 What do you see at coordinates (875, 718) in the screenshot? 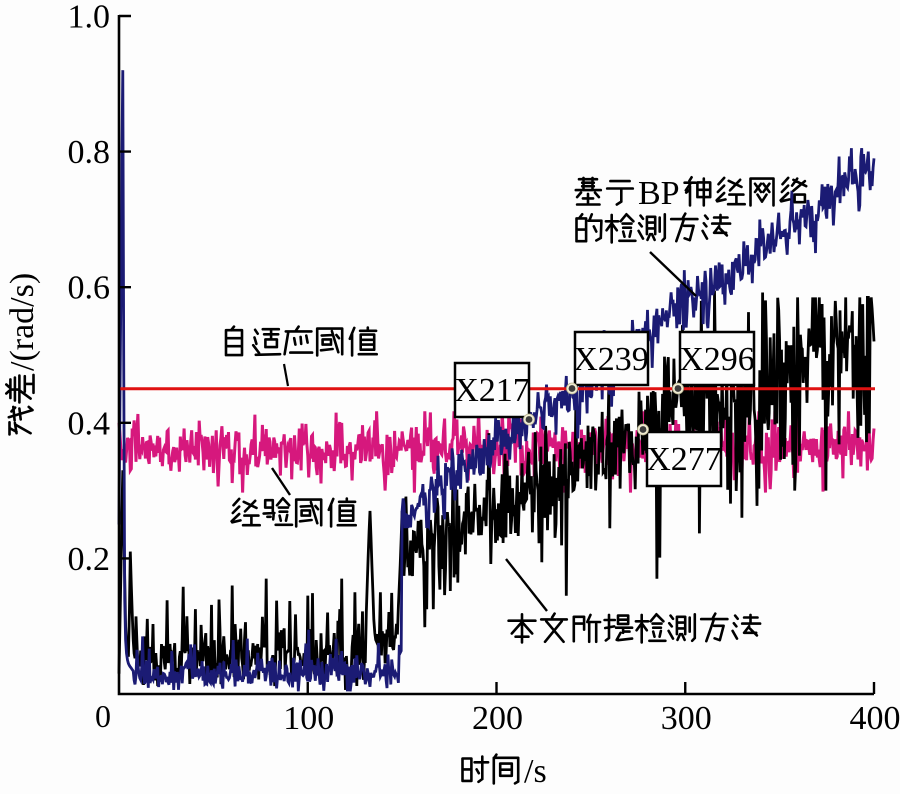
I see `svg-text: 400` at bounding box center [875, 718].